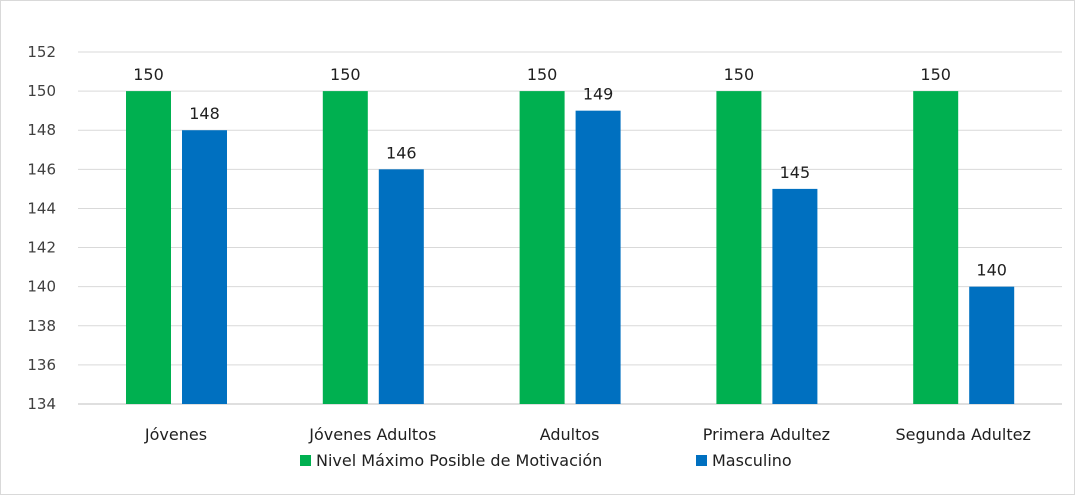 The image size is (1075, 495). I want to click on data-label: 146, so click(401, 152).